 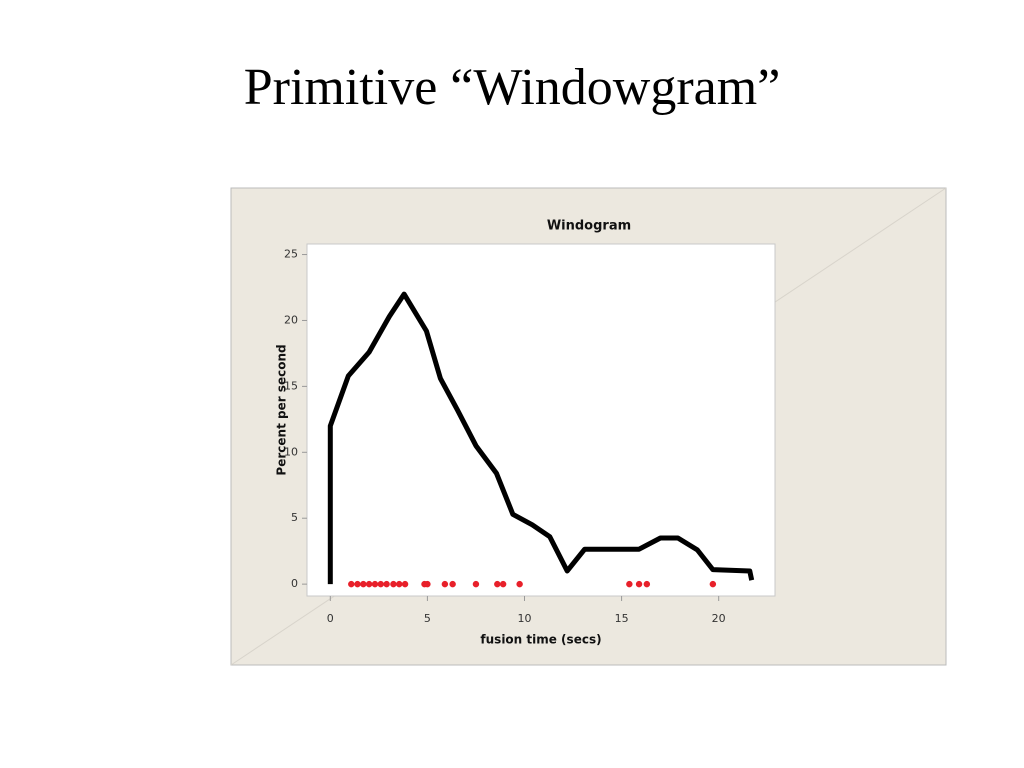 What do you see at coordinates (330, 618) in the screenshot?
I see `x-tick-label: 0` at bounding box center [330, 618].